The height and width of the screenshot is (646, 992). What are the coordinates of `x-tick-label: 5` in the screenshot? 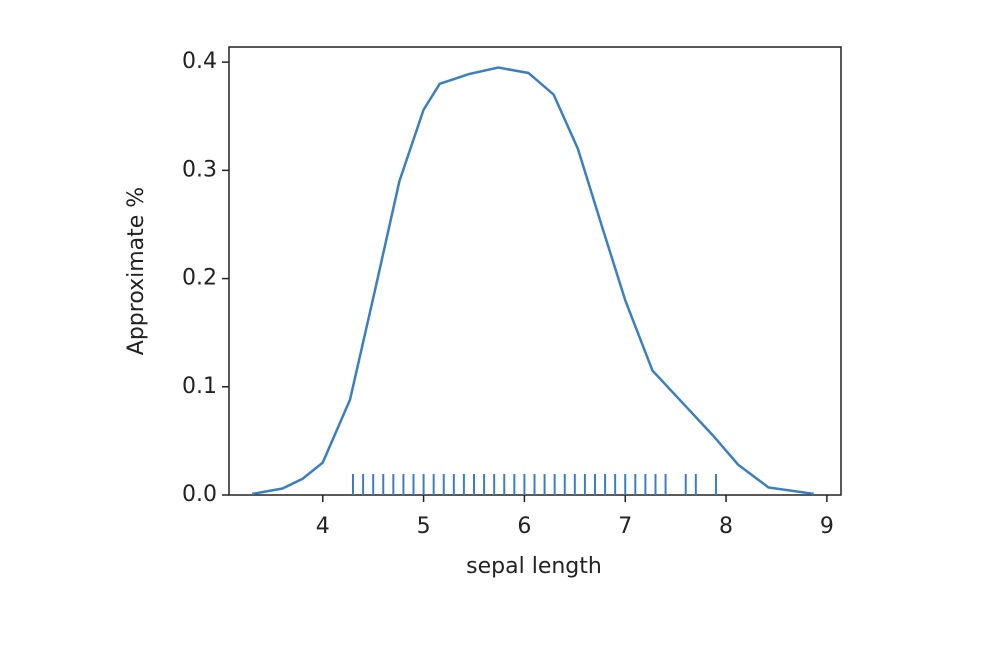 It's located at (424, 526).